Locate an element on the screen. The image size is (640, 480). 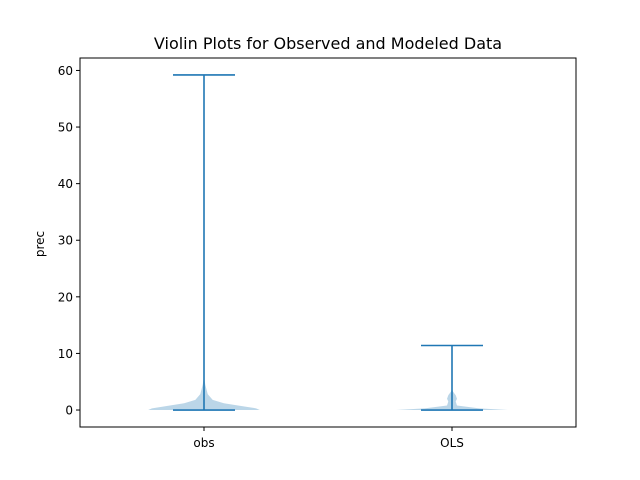
y-tick-label: 20 is located at coordinates (65, 297).